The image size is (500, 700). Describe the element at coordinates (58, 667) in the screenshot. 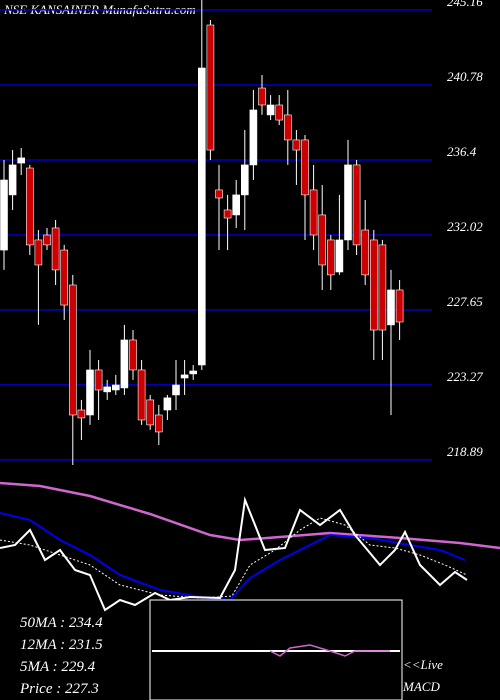

I see `indicator-label: 5MA : 229.4` at that location.